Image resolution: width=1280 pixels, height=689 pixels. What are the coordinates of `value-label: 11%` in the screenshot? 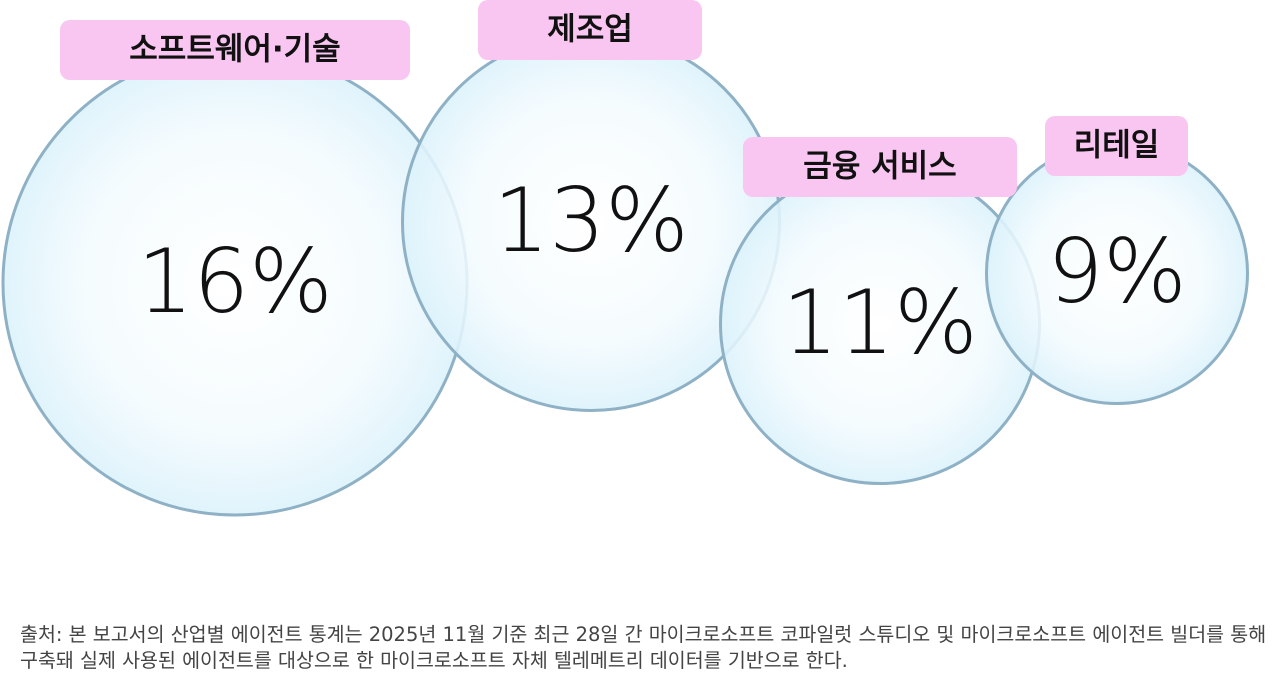 It's located at (880, 322).